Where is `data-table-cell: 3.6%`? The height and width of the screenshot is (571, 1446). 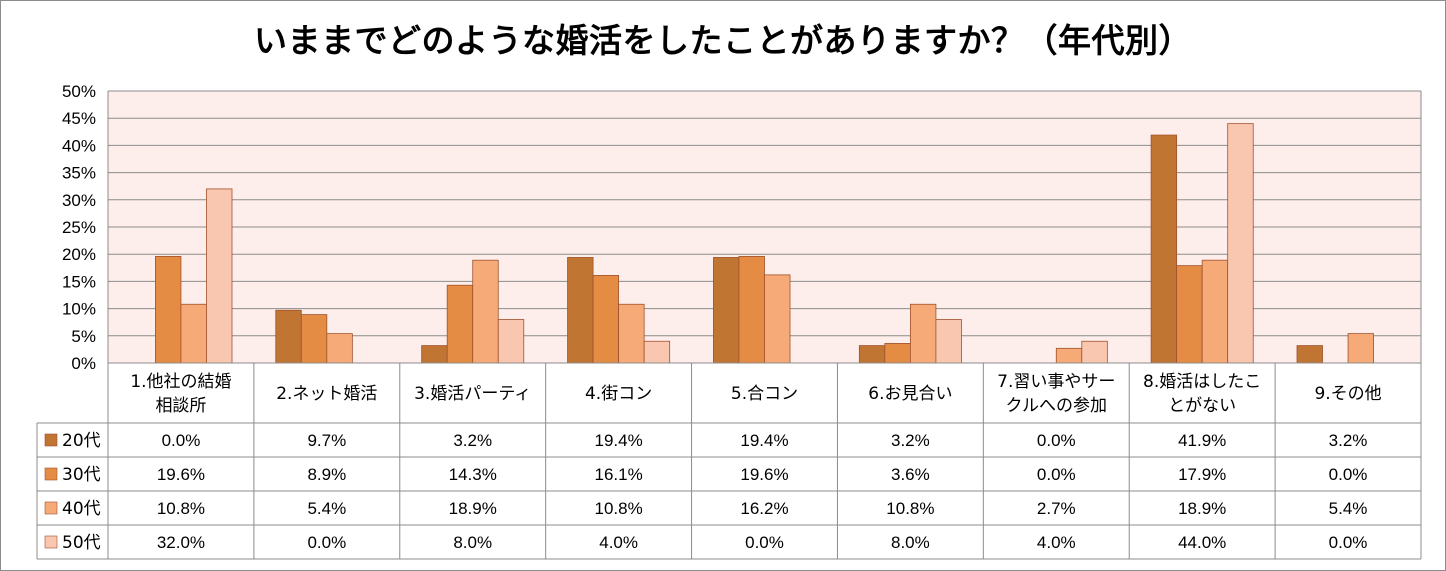 data-table-cell: 3.6% is located at coordinates (910, 474).